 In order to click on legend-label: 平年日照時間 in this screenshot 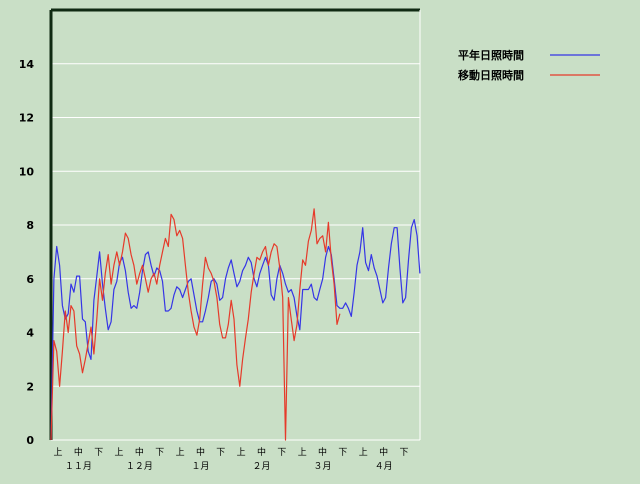, I will do `click(491, 55)`.